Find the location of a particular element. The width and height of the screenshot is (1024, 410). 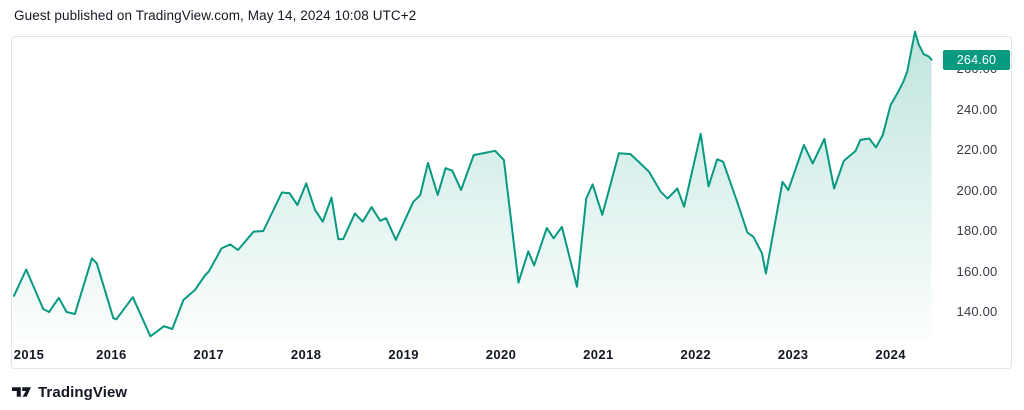

time-scale-label: 2023 is located at coordinates (793, 354).